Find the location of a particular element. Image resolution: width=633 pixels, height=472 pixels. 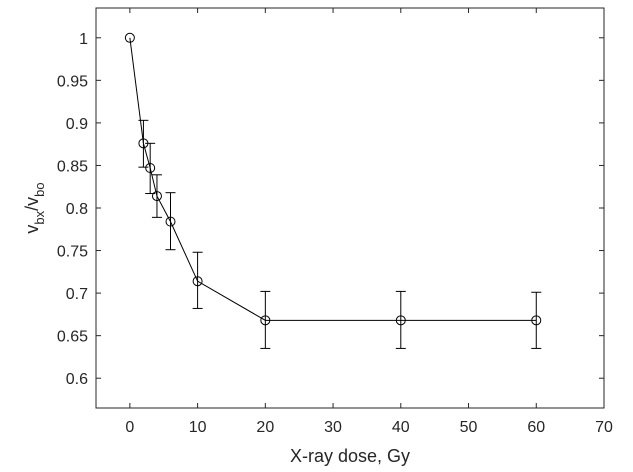

y-tick-labels: 0.6 0.65 0.7 0.75 0.8 0.85 0.9 0.95 1 is located at coordinates (72, 209).